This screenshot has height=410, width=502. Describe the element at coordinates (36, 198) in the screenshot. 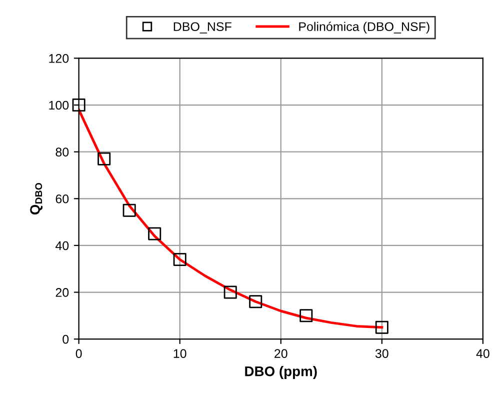

I see `y-axis-title: Q$_{DBO}$` at that location.